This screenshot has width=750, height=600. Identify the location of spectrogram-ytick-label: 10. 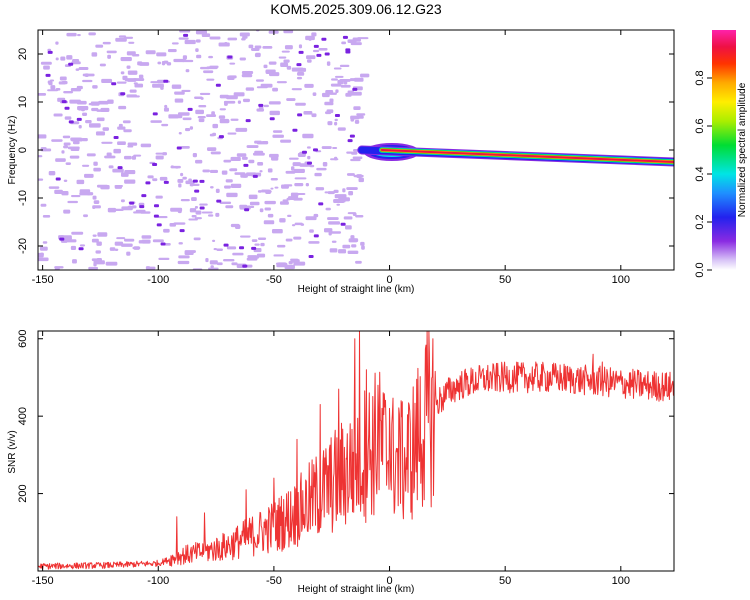
(23, 102).